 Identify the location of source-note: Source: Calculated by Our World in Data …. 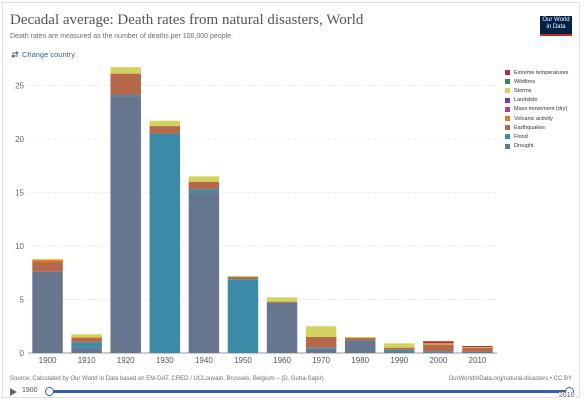
(167, 379).